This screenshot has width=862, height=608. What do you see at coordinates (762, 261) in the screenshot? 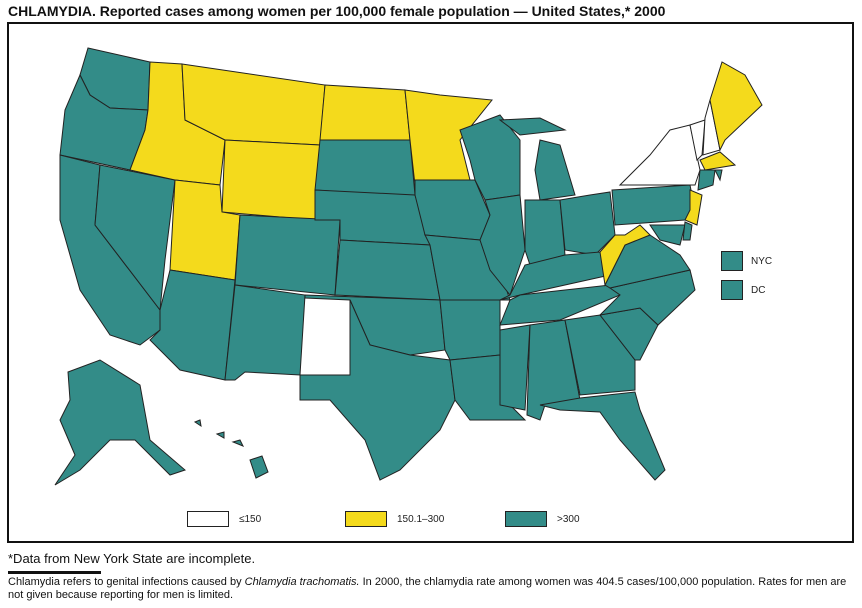
I see `nyc-label: NYC` at bounding box center [762, 261].